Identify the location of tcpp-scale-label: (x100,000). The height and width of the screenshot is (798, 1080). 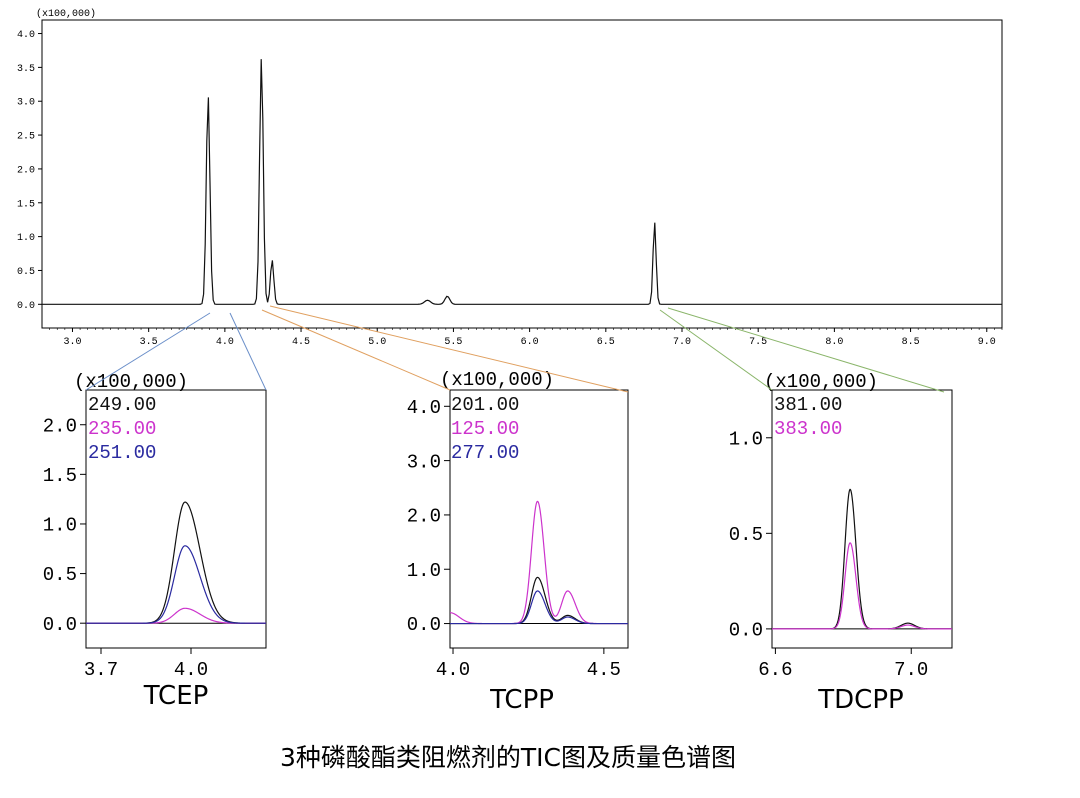
(497, 380).